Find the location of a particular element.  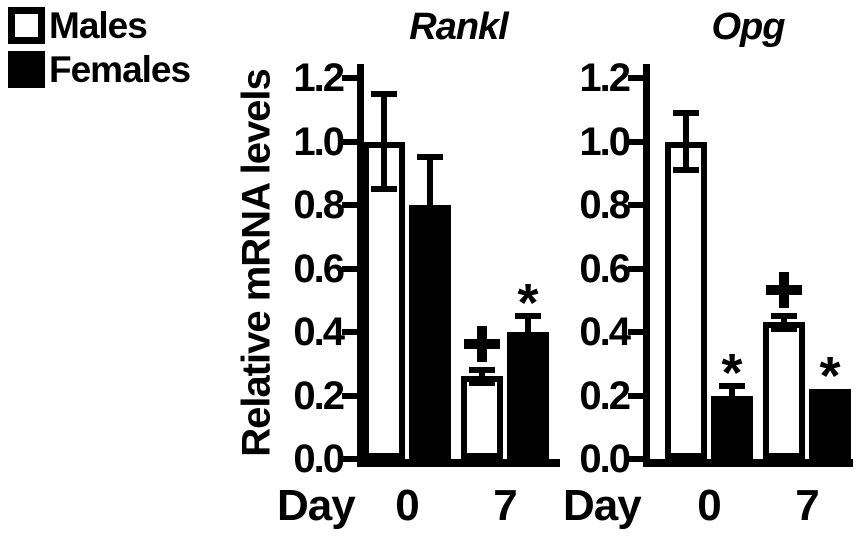

y-axis-title: Relative mRNA levels is located at coordinates (256, 263).